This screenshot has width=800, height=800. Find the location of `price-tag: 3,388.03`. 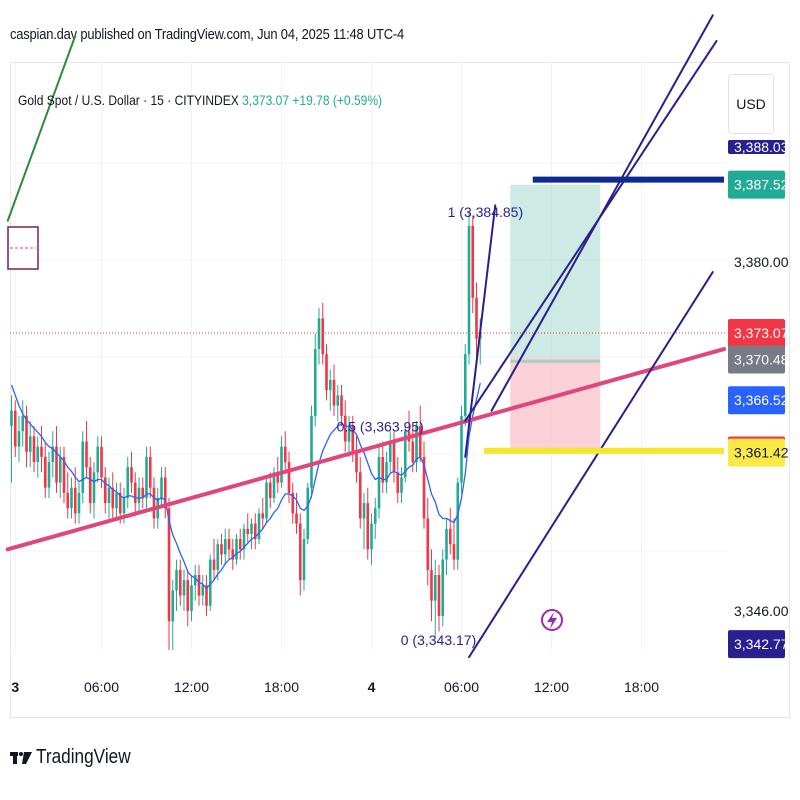

price-tag: 3,388.03 is located at coordinates (758, 147).